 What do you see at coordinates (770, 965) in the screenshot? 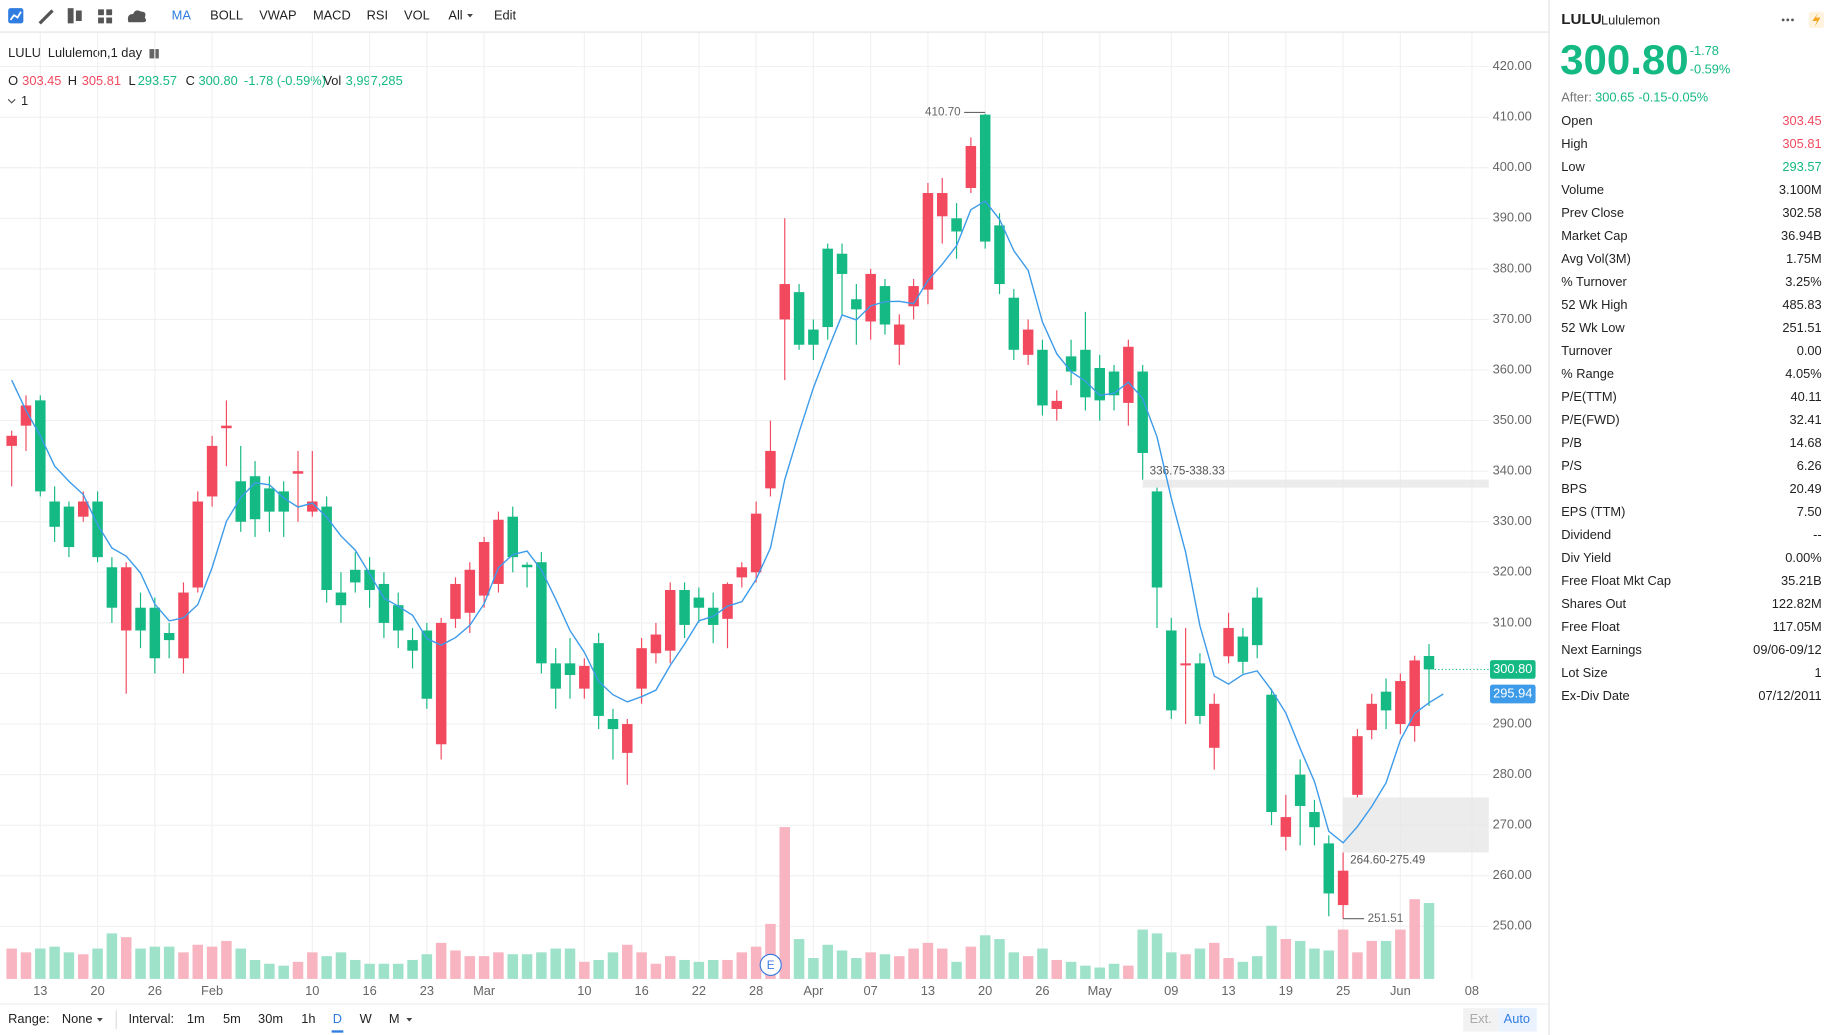
I see `earnings-marker` at bounding box center [770, 965].